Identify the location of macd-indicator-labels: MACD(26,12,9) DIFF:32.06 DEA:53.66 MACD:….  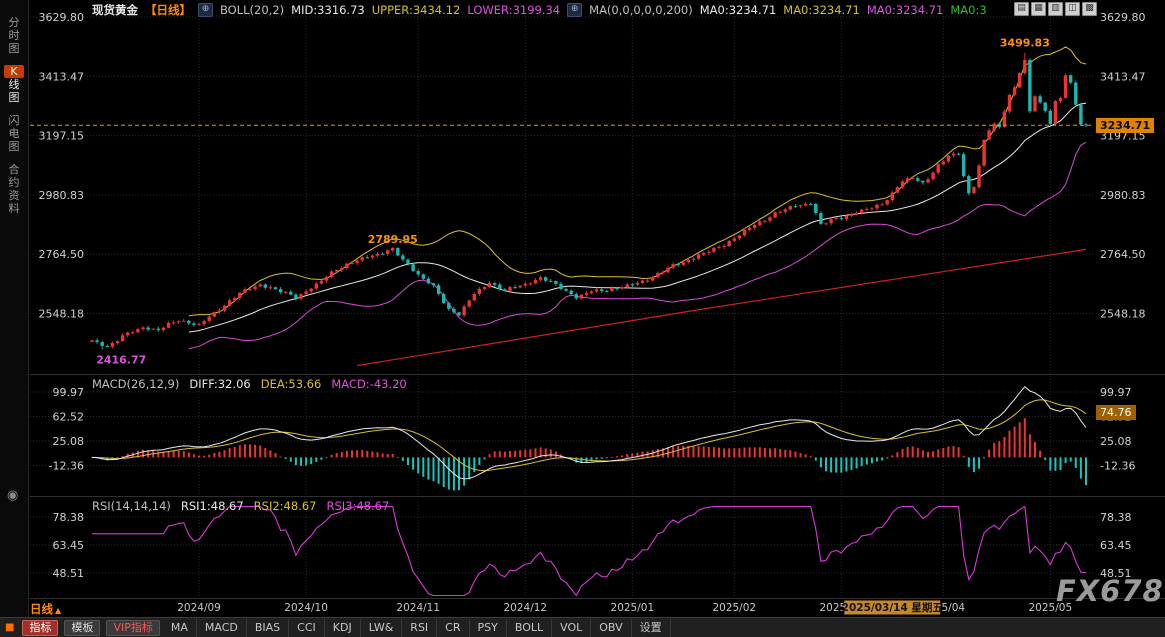
(249, 384).